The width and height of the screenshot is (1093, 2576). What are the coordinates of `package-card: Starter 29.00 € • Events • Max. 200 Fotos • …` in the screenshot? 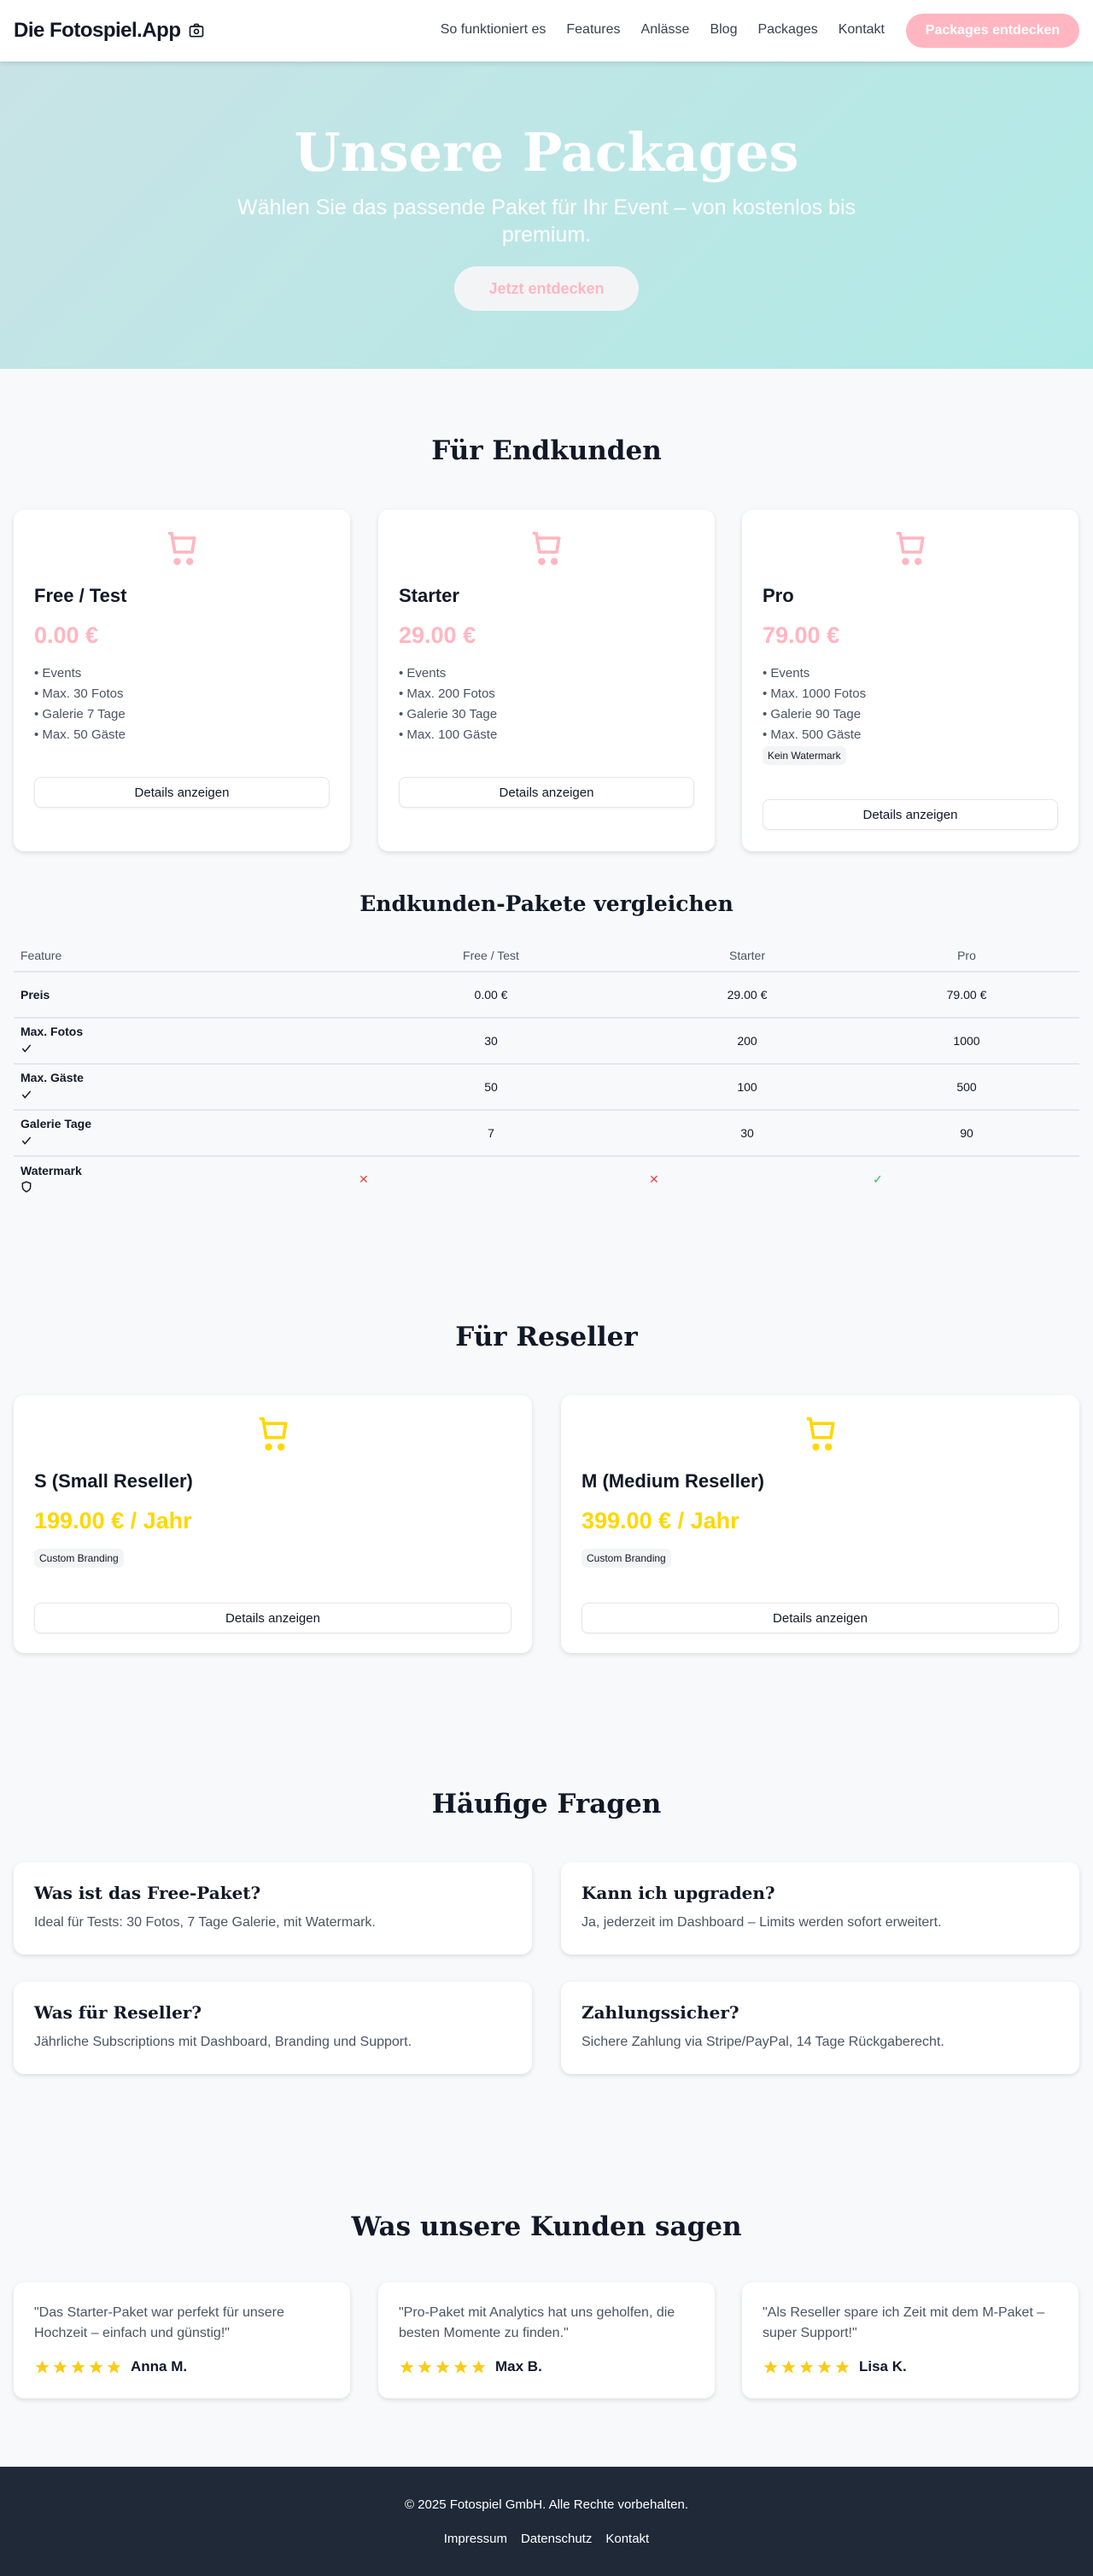 It's located at (546, 680).